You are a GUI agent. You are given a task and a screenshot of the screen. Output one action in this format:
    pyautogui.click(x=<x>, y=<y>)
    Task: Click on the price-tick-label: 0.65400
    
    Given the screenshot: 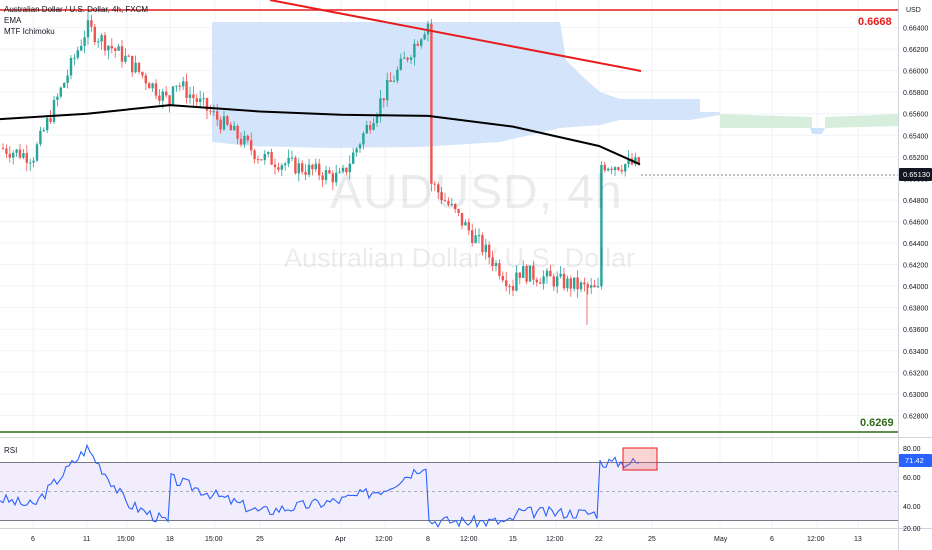 What is the action you would take?
    pyautogui.click(x=915, y=136)
    